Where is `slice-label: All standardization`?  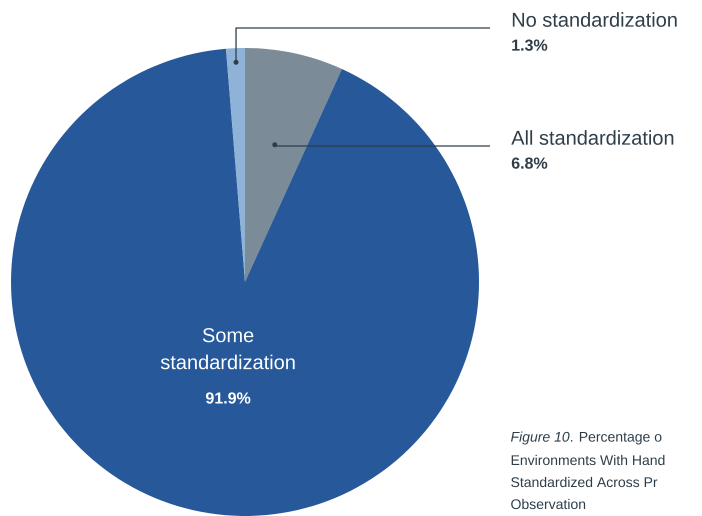
slice-label: All standardization is located at coordinates (592, 137).